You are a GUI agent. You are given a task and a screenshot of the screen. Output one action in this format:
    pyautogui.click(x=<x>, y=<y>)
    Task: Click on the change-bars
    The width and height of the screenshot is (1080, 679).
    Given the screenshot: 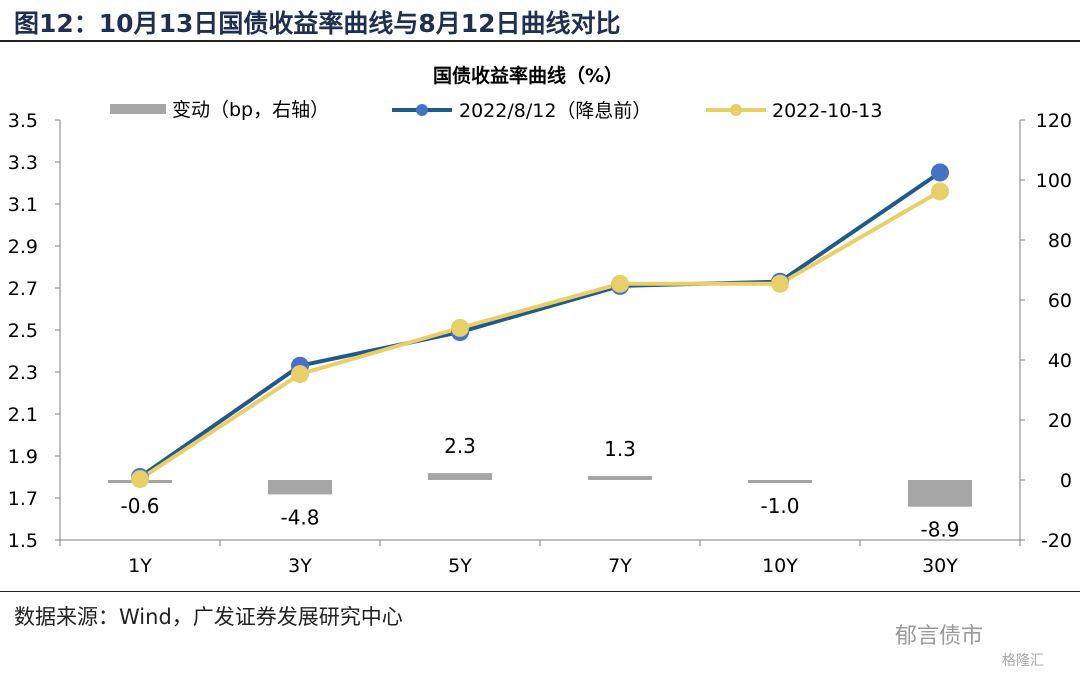 What is the action you would take?
    pyautogui.click(x=540, y=490)
    